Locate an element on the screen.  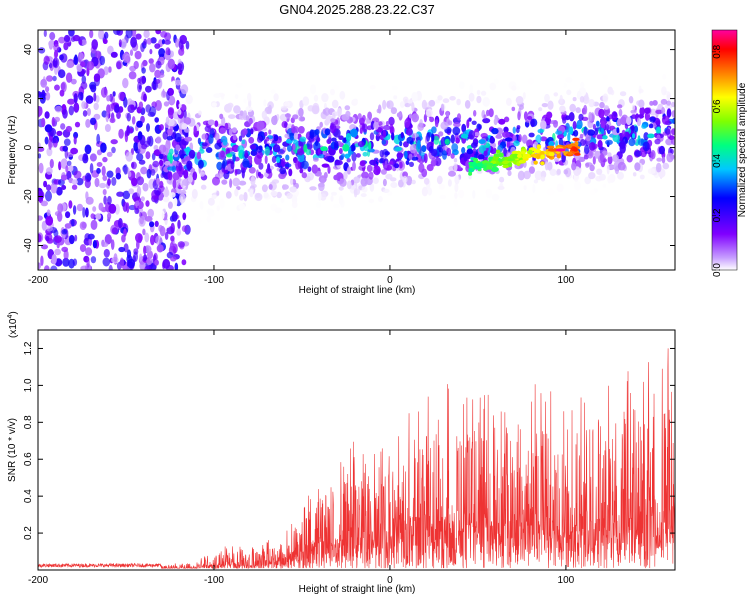
snr-scale-prefix: (x10 is located at coordinates (13, 328).